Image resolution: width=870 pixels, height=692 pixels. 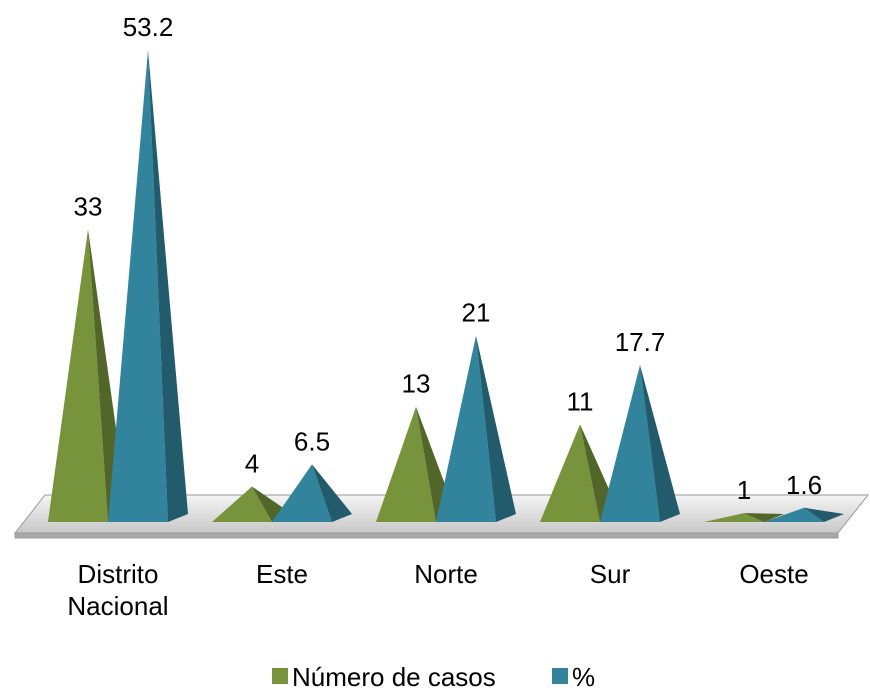 What do you see at coordinates (416, 384) in the screenshot?
I see `value-label: 13` at bounding box center [416, 384].